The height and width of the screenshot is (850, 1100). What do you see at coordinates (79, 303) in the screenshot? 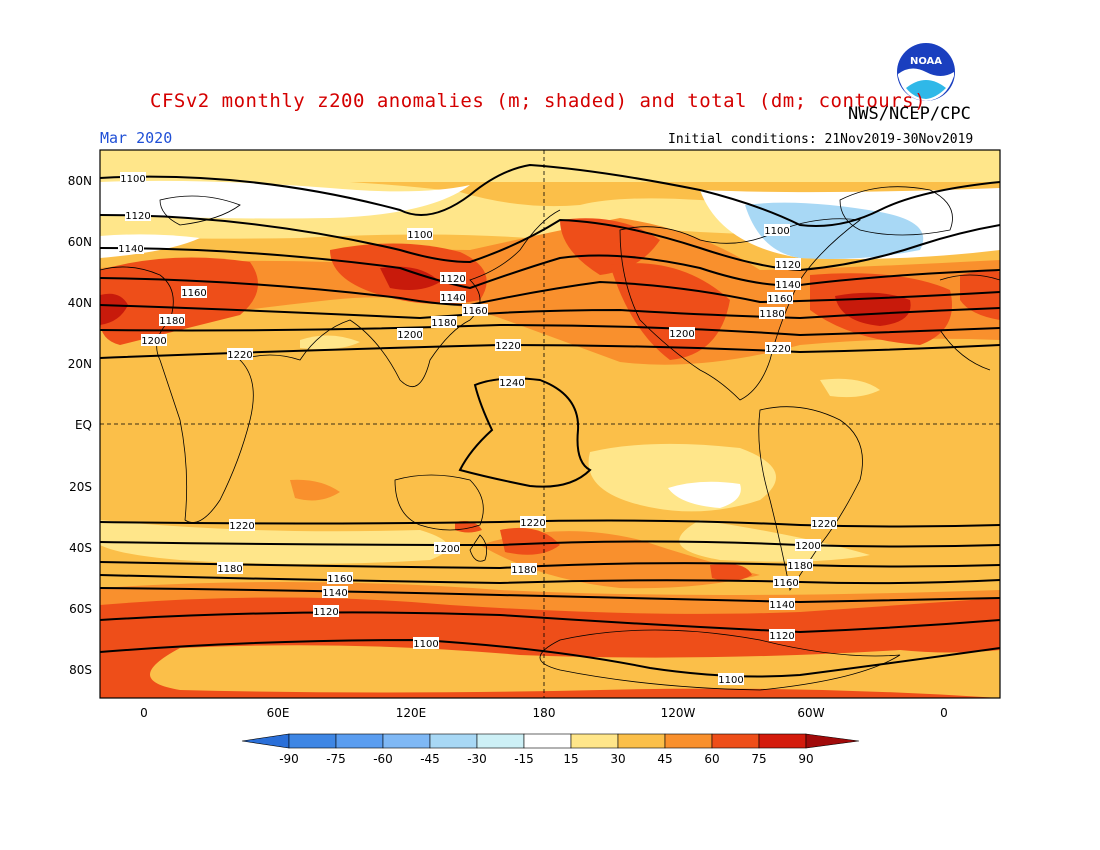
I see `lat-label-40n: 40N` at bounding box center [79, 303].